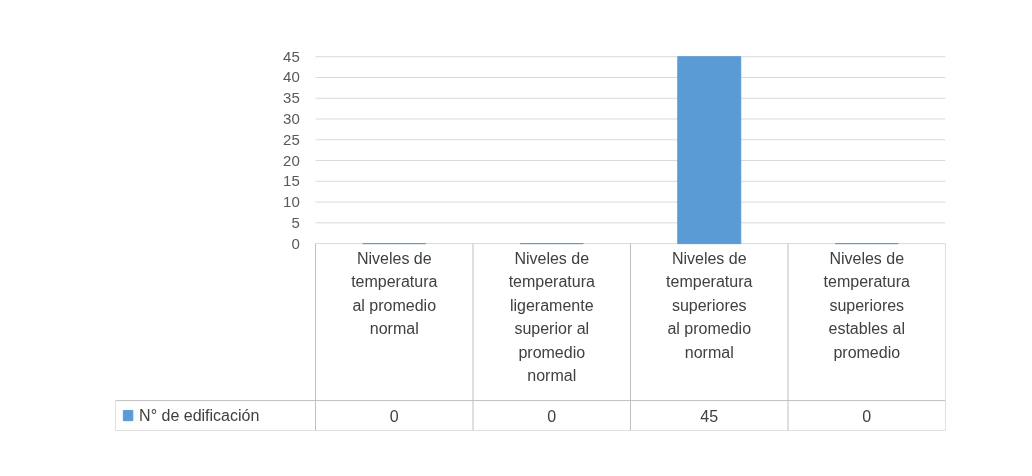 This screenshot has height=476, width=1032. Describe the element at coordinates (291, 98) in the screenshot. I see `y-tick-label: 35` at that location.